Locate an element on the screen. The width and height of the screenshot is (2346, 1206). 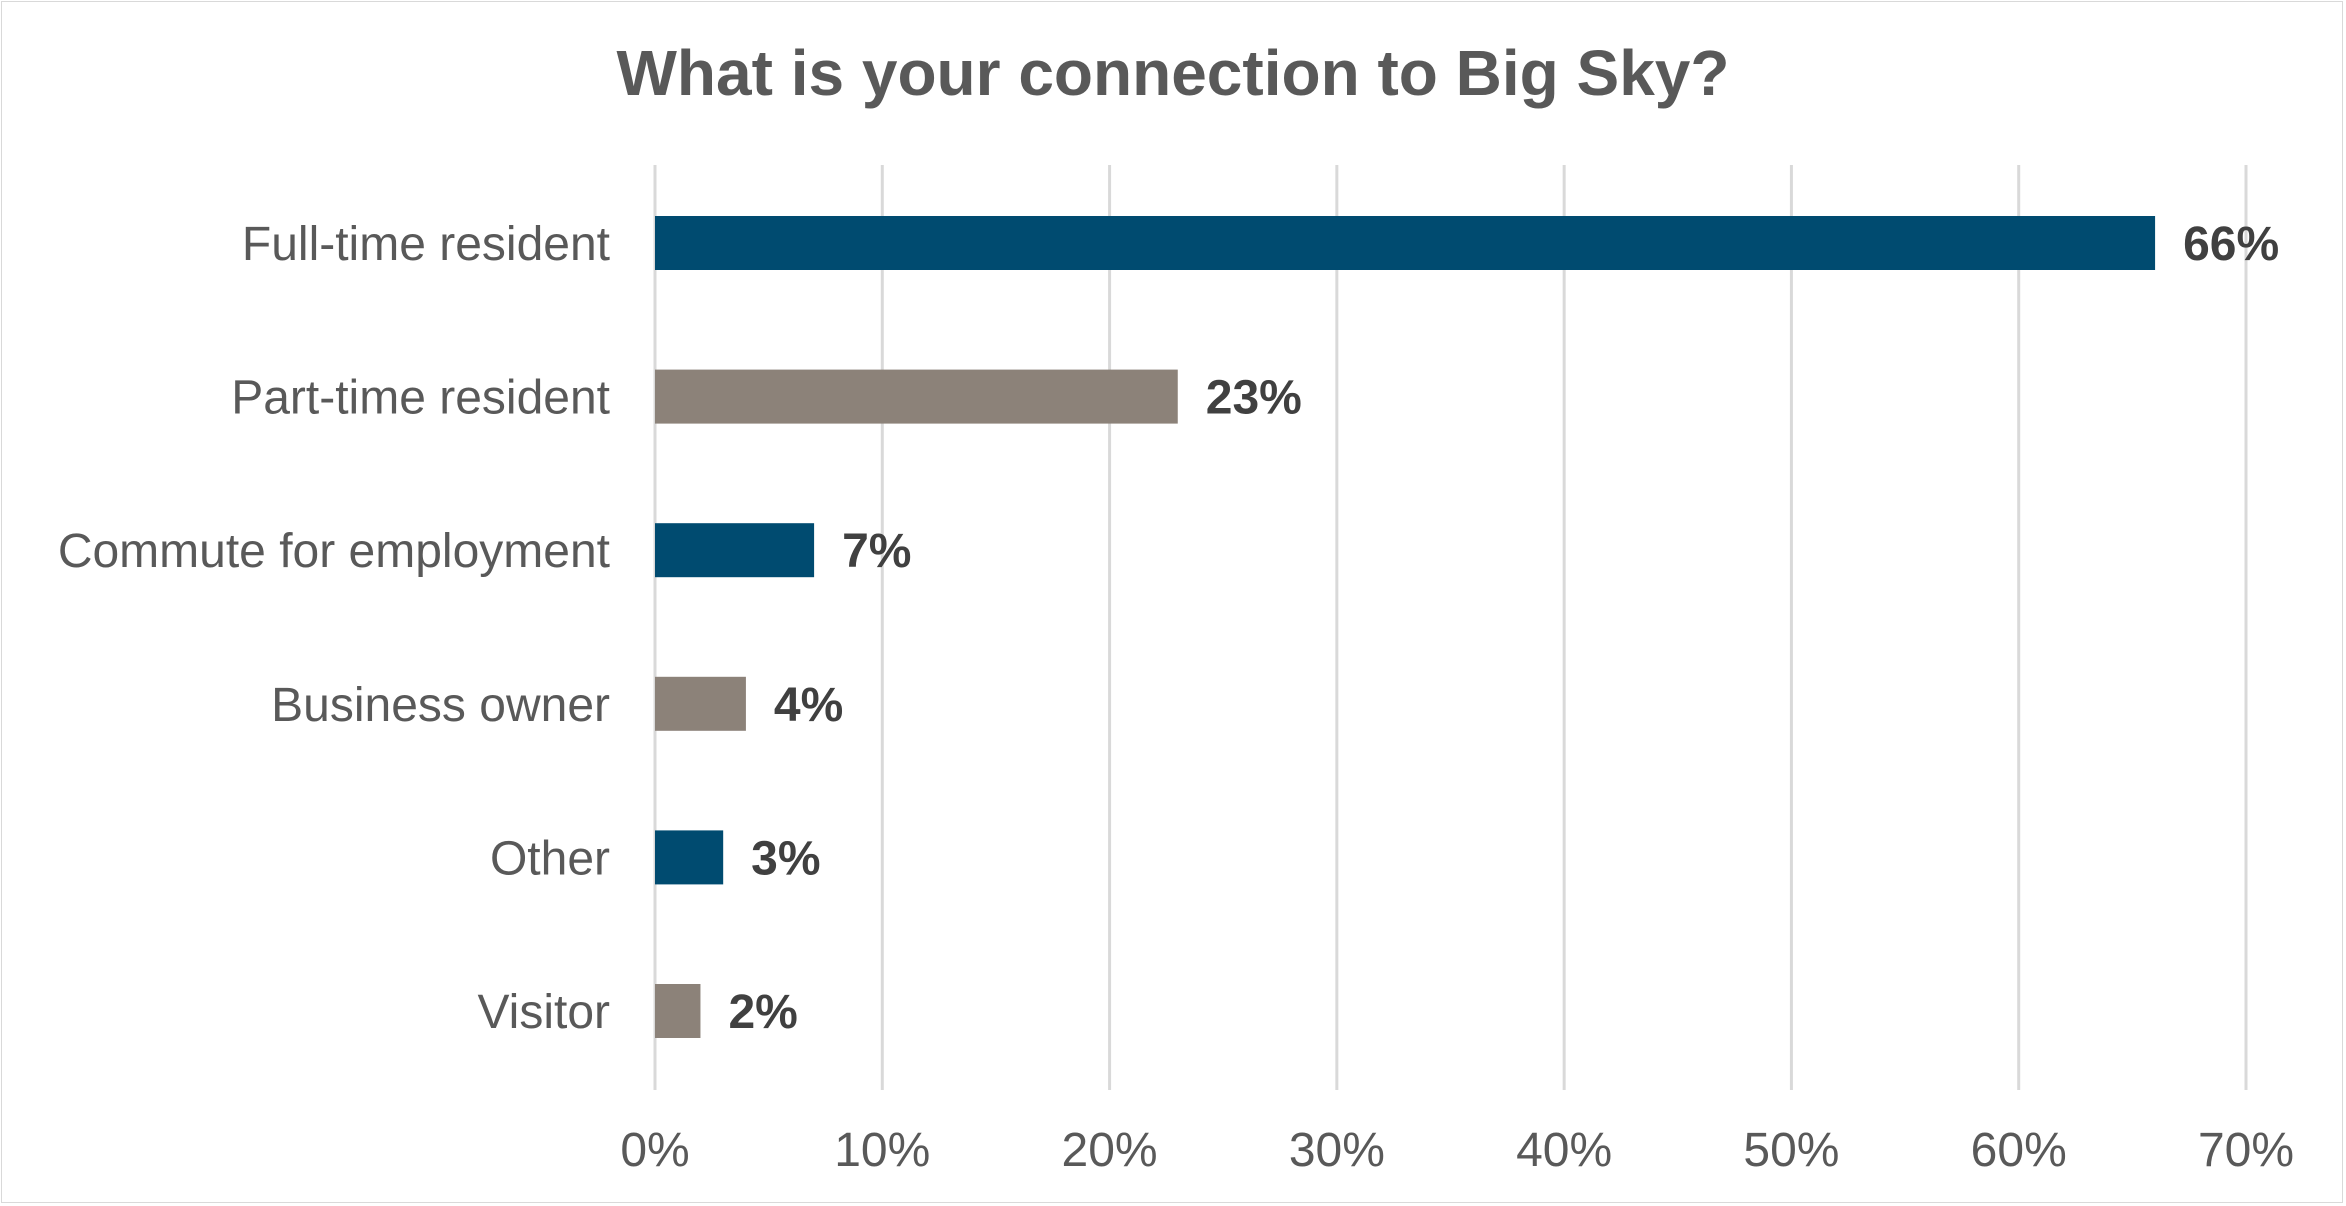
data-label: 4% is located at coordinates (808, 705).